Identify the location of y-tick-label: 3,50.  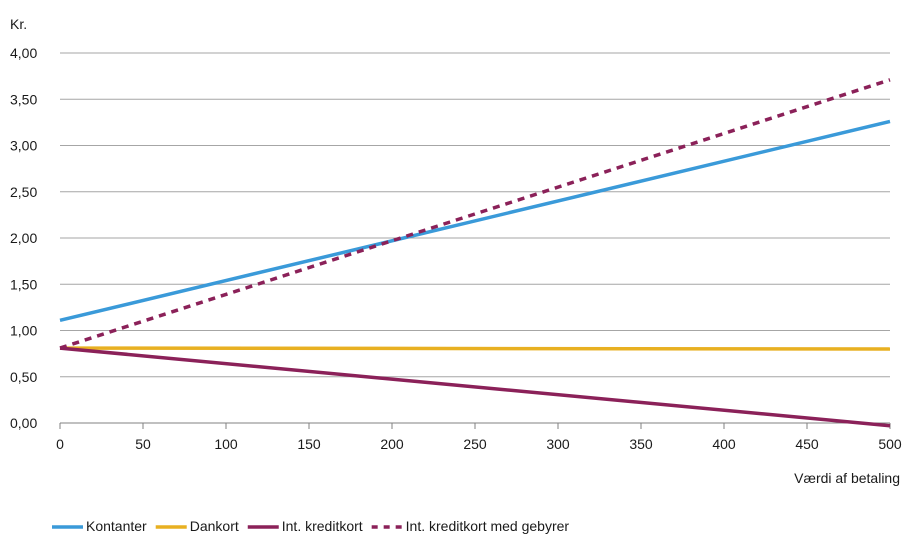
(23, 99).